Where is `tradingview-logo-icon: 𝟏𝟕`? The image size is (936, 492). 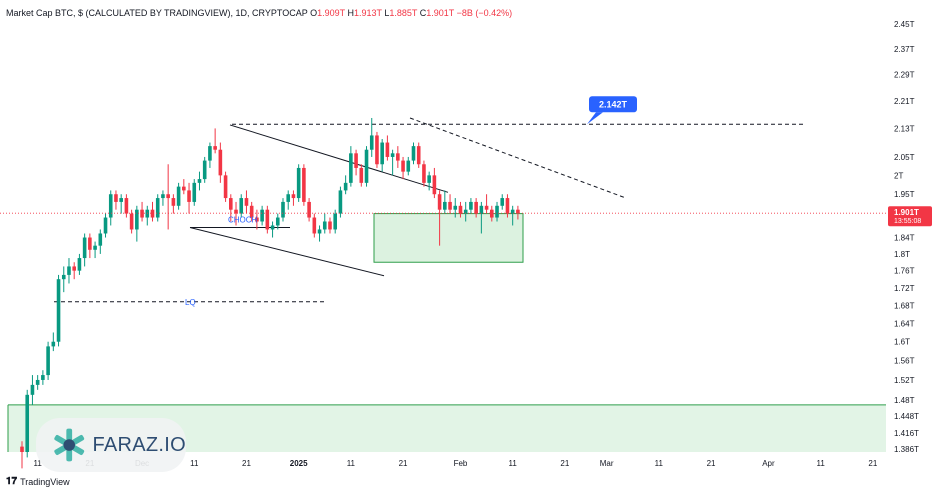
tradingview-logo-icon: 𝟏𝟕 is located at coordinates (12, 481).